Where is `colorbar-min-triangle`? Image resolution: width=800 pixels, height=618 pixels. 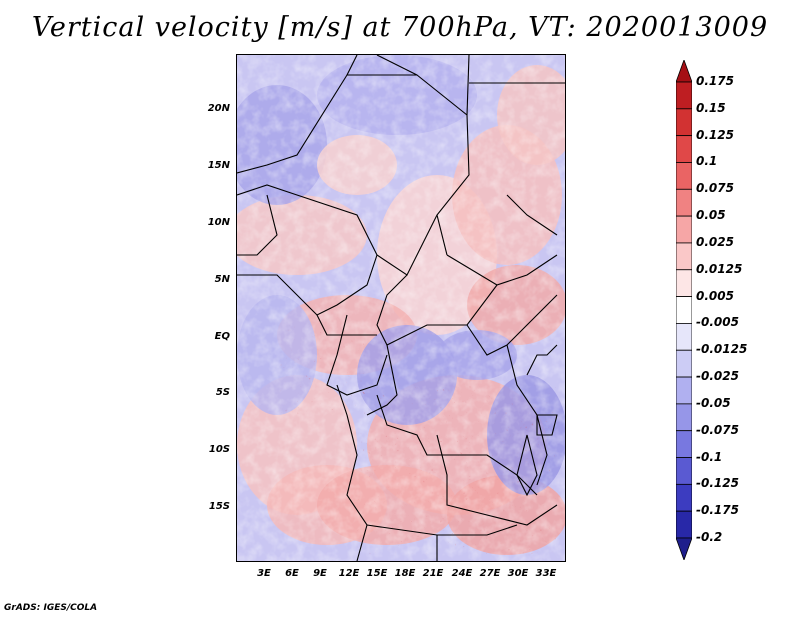 colorbar-min-triangle is located at coordinates (684, 548).